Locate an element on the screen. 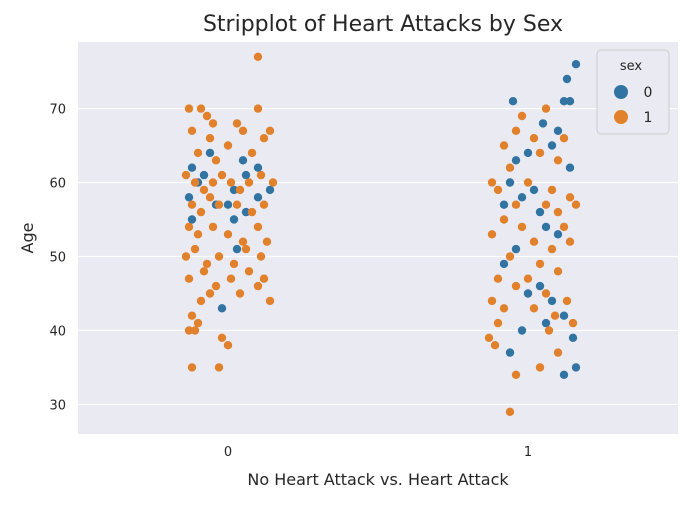  y-tick-label: 30 is located at coordinates (57, 405).